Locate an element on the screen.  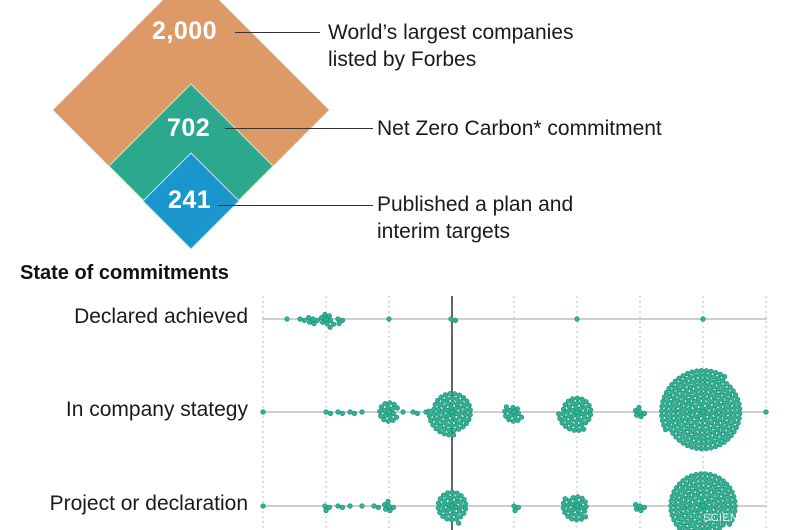
leader-line-2000 is located at coordinates (277, 32).